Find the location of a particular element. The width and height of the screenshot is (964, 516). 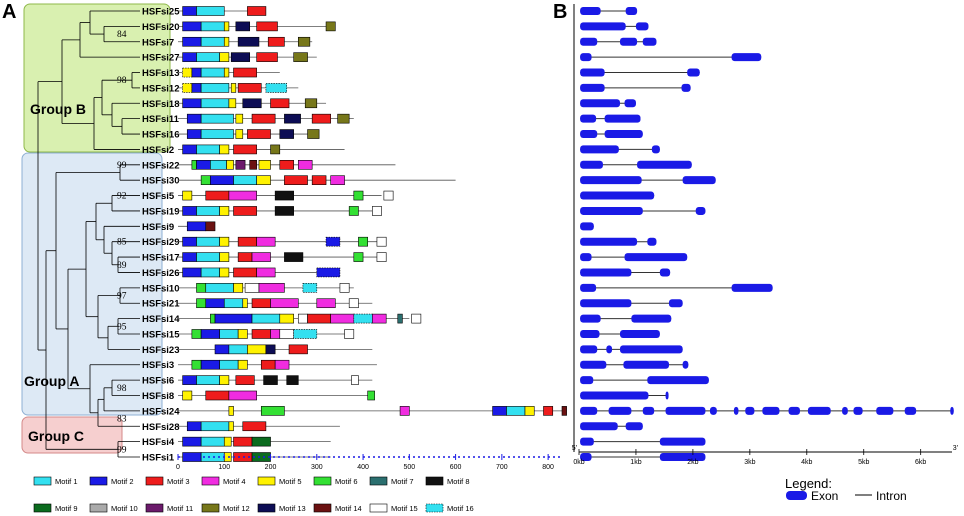

gene-label: HSFsi15 is located at coordinates (161, 334).